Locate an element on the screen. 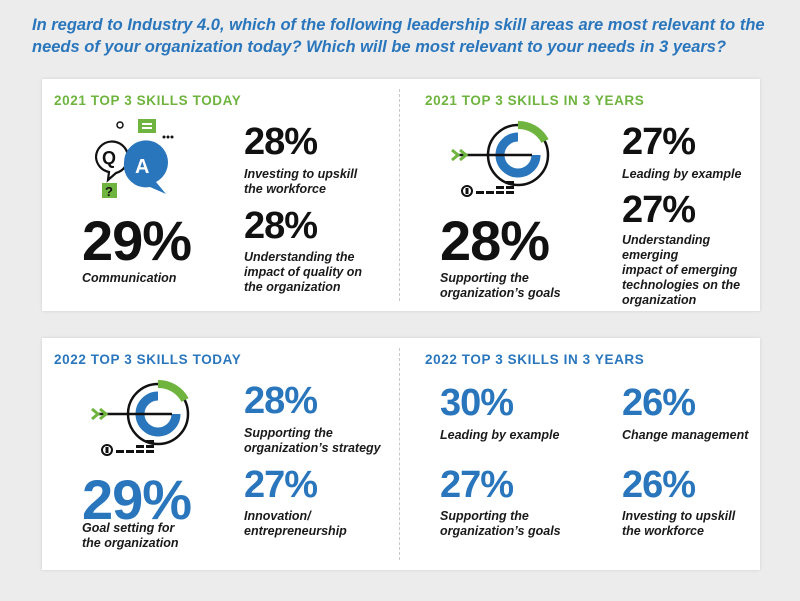 Image resolution: width=800 pixels, height=601 pixels. label-2022-3yrs-item3: Supporting the organization’s goals is located at coordinates (500, 523).